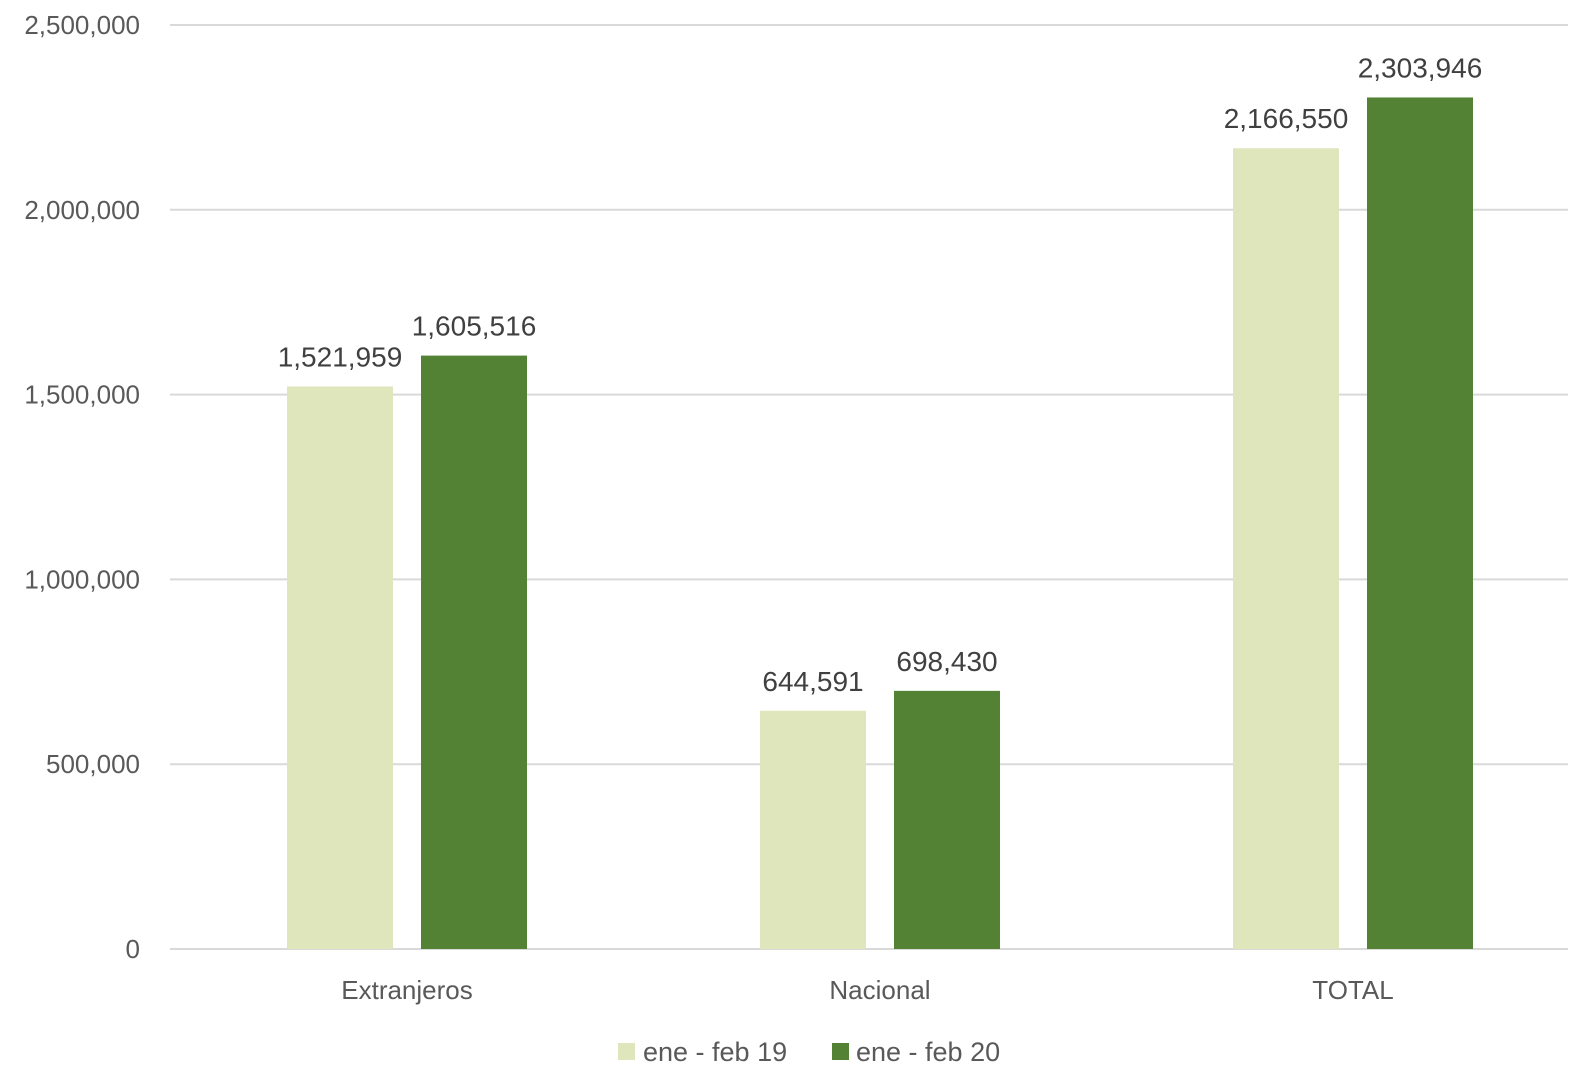 The image size is (1583, 1075). Describe the element at coordinates (715, 1052) in the screenshot. I see `legend-label: ene - feb 19` at that location.